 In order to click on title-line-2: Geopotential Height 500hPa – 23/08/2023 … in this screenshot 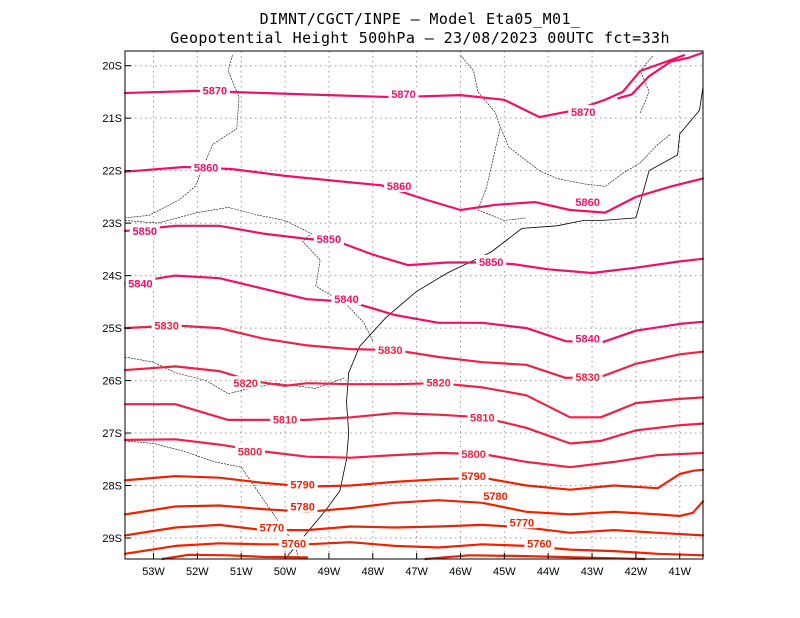, I will do `click(420, 38)`.